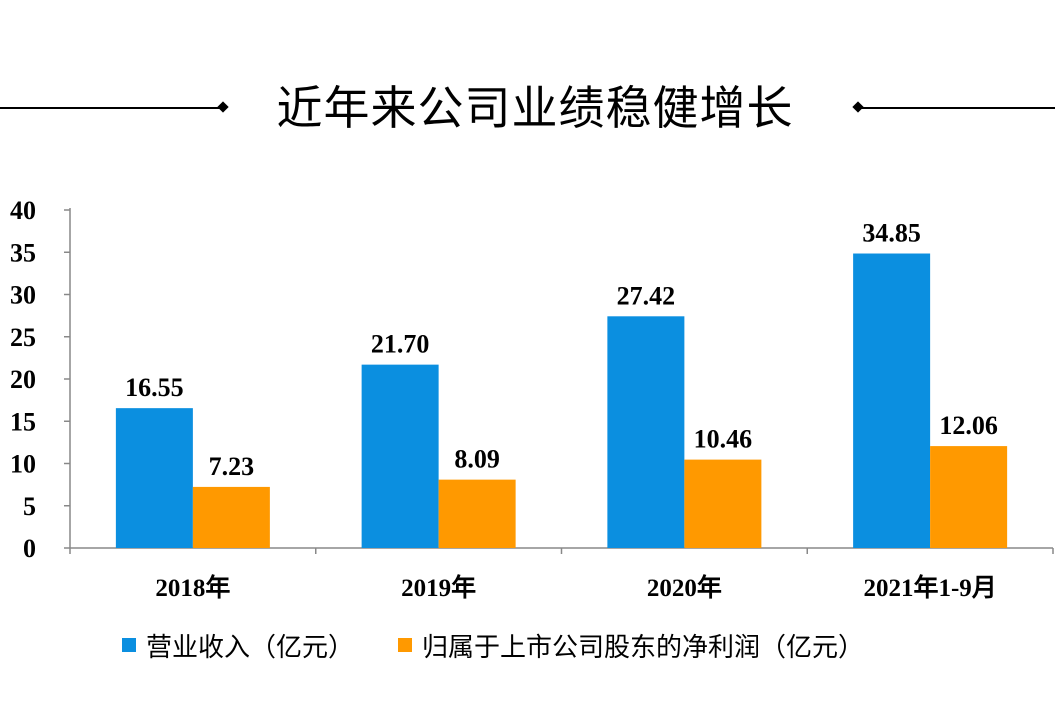 Image resolution: width=1055 pixels, height=720 pixels. What do you see at coordinates (477, 459) in the screenshot?
I see `data-label-net-profit: 8.09` at bounding box center [477, 459].